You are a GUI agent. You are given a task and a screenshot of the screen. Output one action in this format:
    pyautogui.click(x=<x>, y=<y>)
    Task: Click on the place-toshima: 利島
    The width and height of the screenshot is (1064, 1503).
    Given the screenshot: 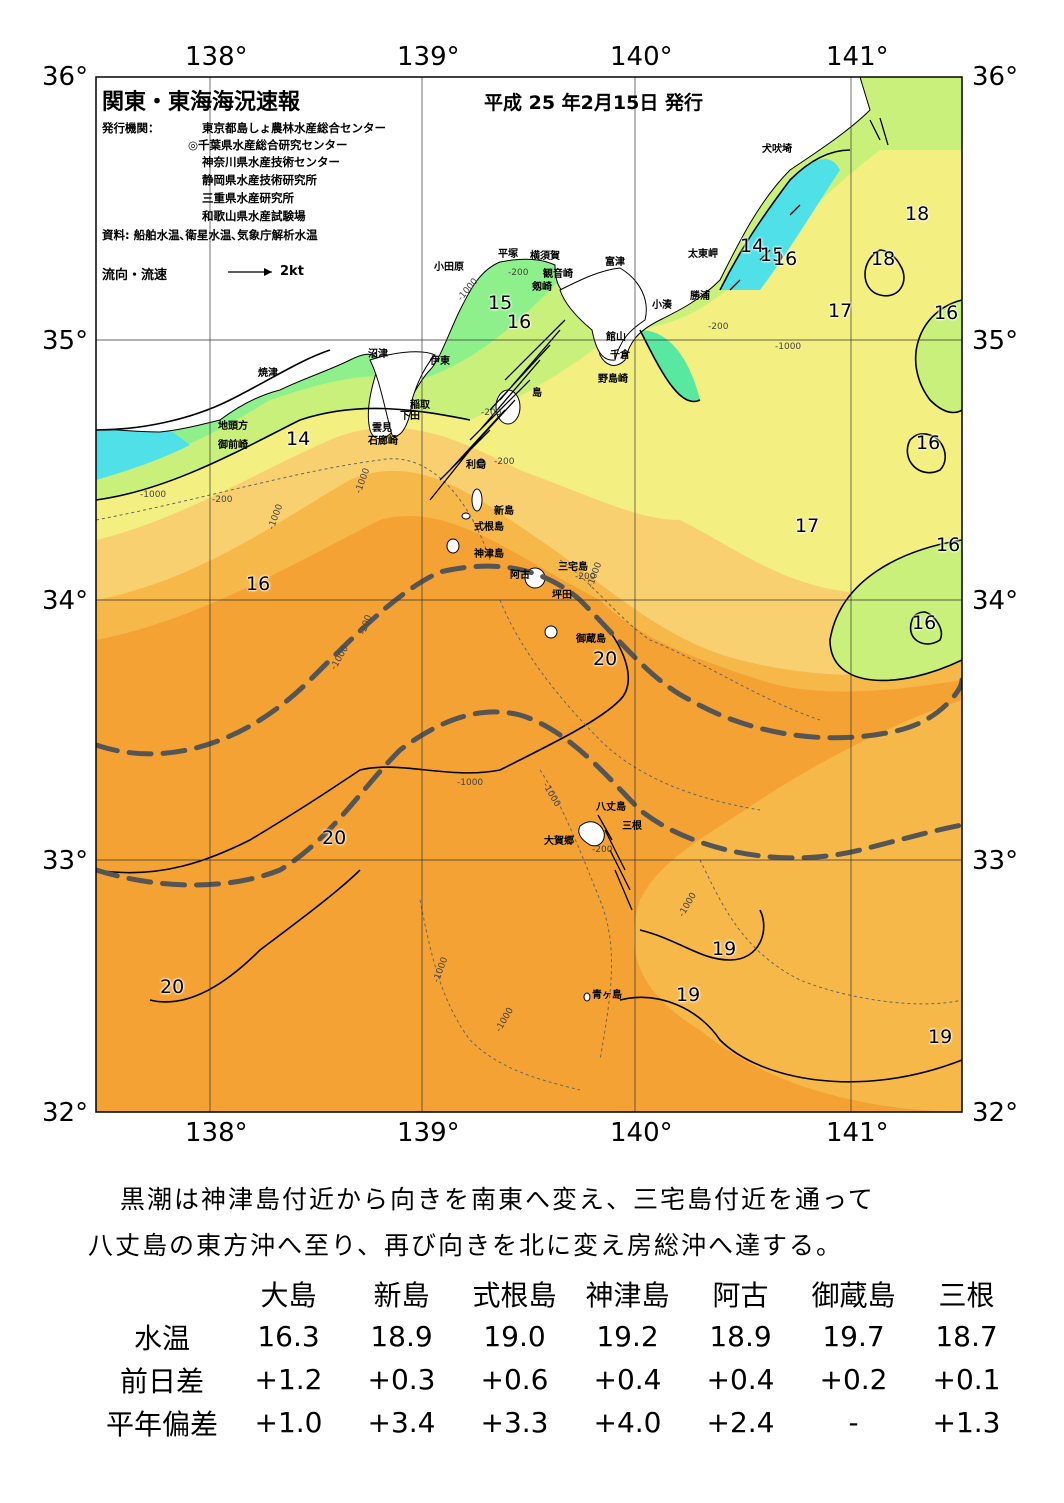 What is the action you would take?
    pyautogui.click(x=476, y=465)
    